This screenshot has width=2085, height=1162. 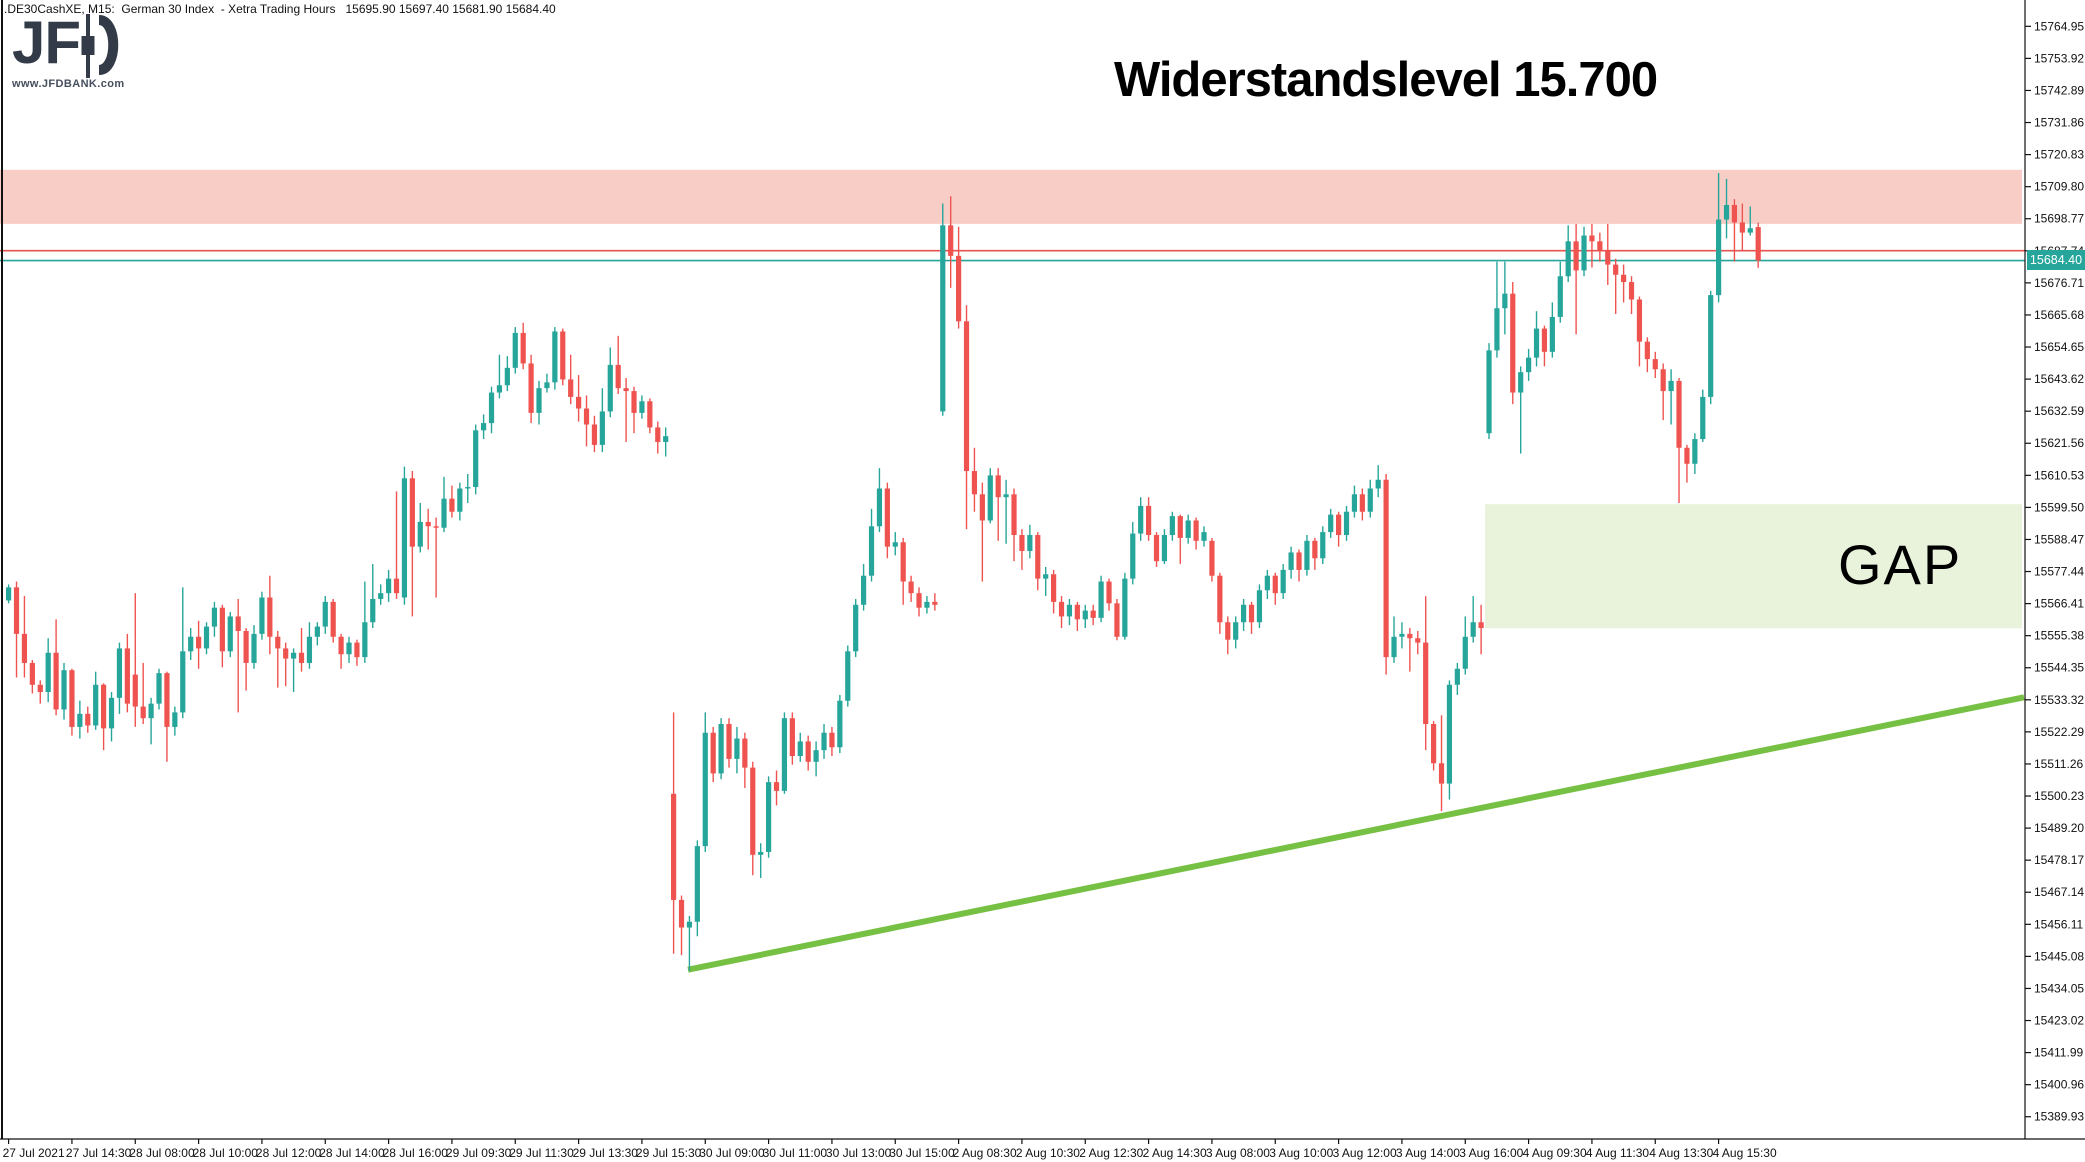 I want to click on time-axis-label: 2 Aug 12:30, so click(x=1111, y=1153).